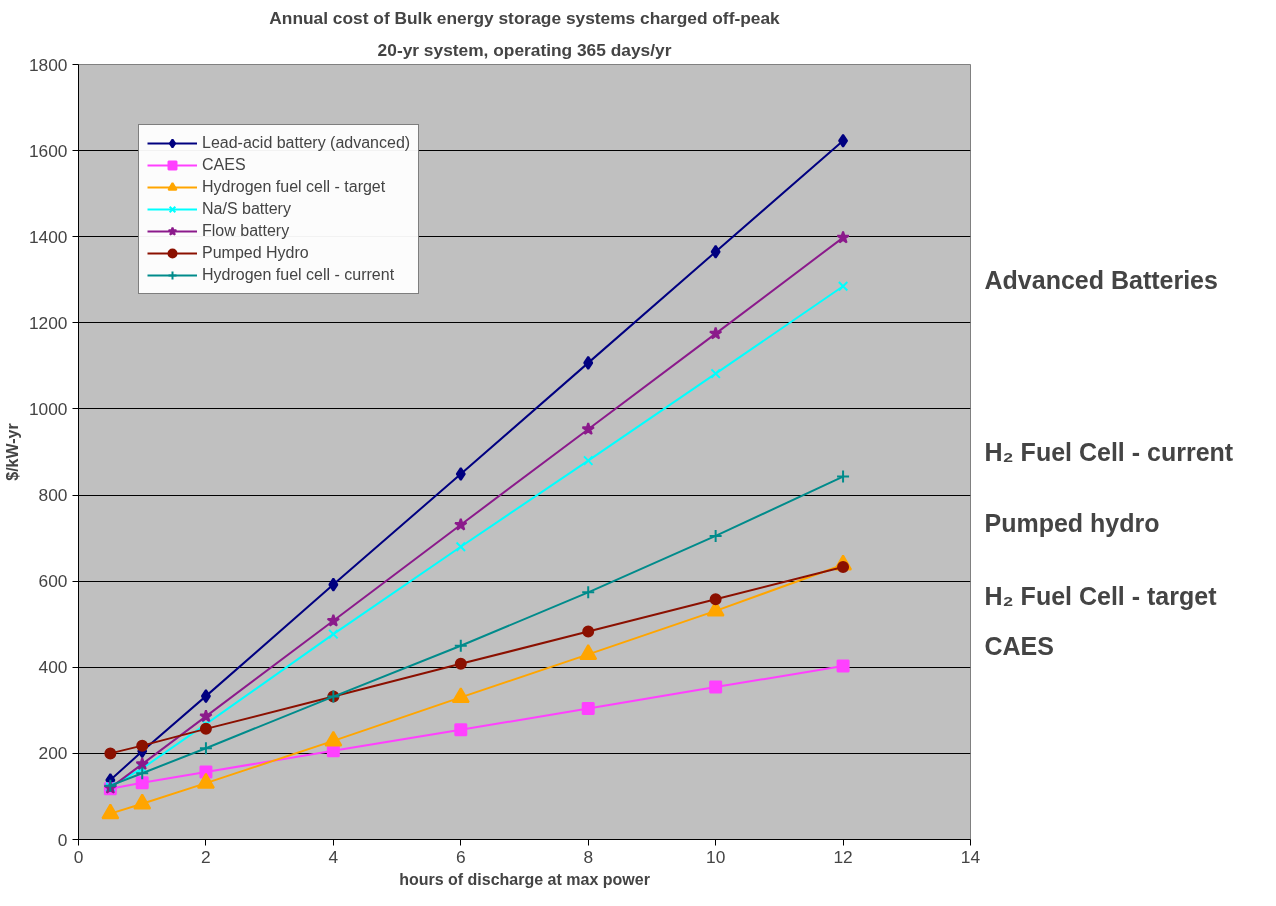 The height and width of the screenshot is (906, 1276). I want to click on chart-title: Annual cost of Bulk energy storage systems charged off-peak, so click(525, 17).